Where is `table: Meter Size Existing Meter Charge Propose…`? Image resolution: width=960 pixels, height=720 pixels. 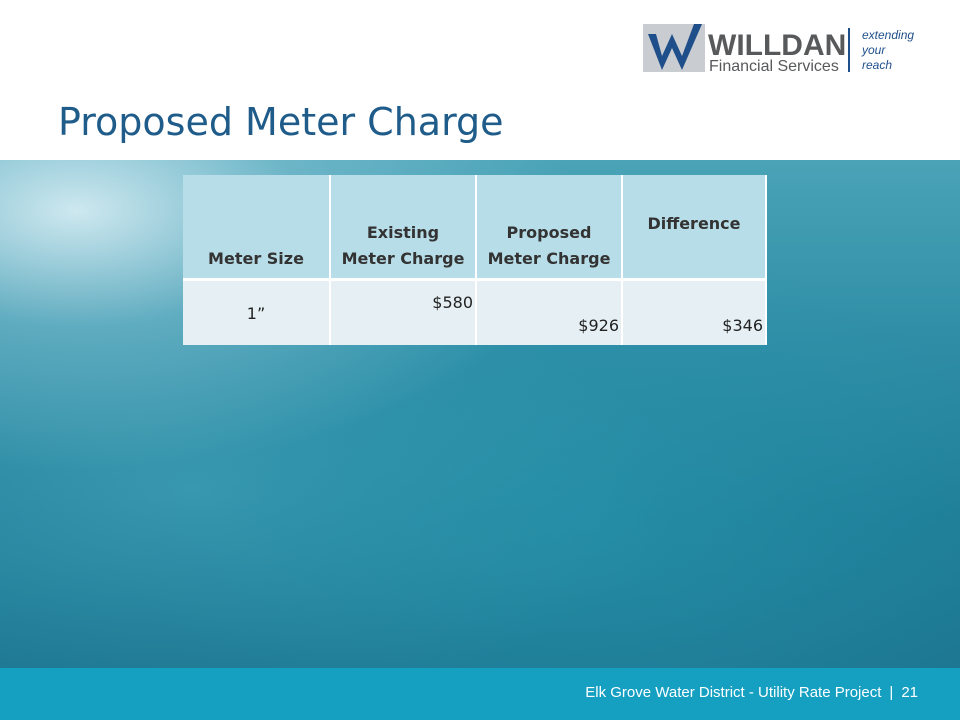 table: Meter Size Existing Meter Charge Propose… is located at coordinates (475, 260).